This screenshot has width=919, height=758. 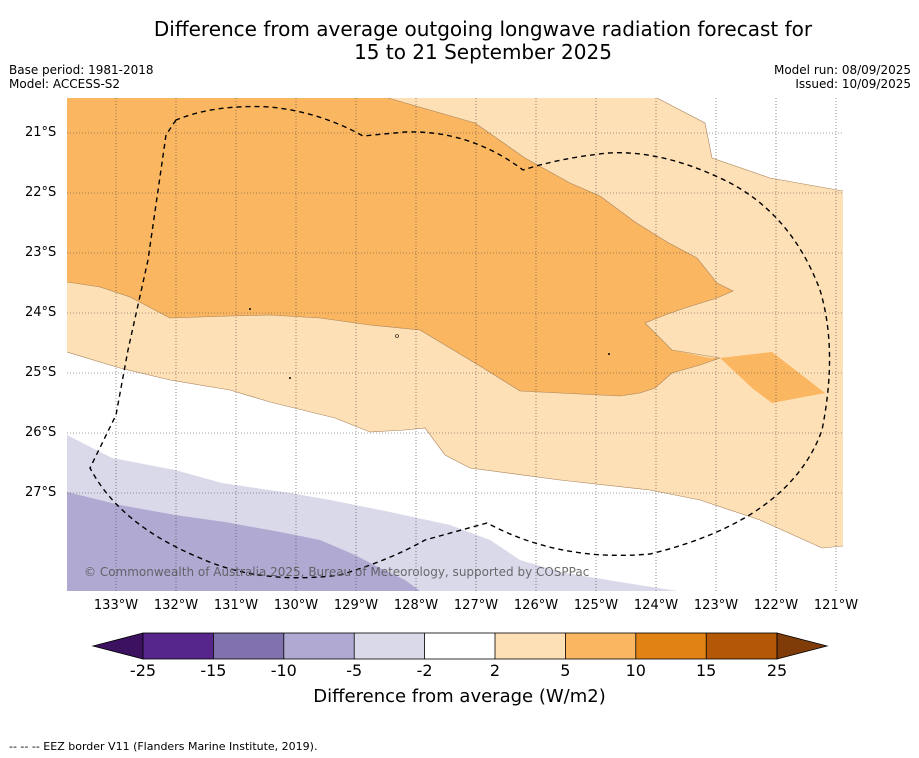 I want to click on lon-tick-label: 125°W, so click(x=596, y=605).